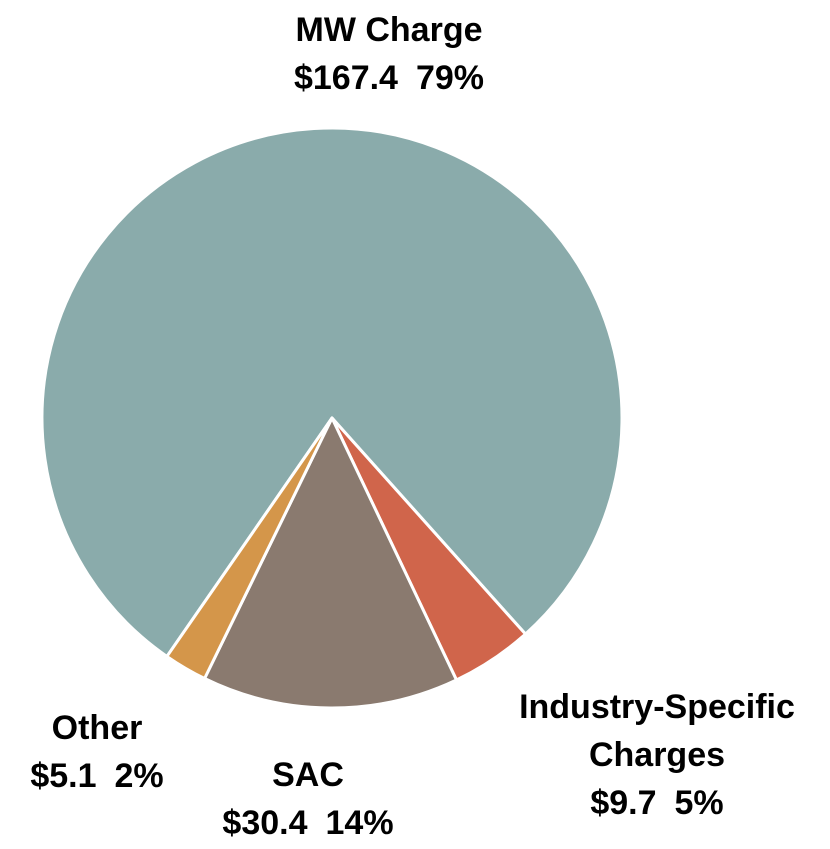  Describe the element at coordinates (389, 30) in the screenshot. I see `label-name: MW Charge` at that location.